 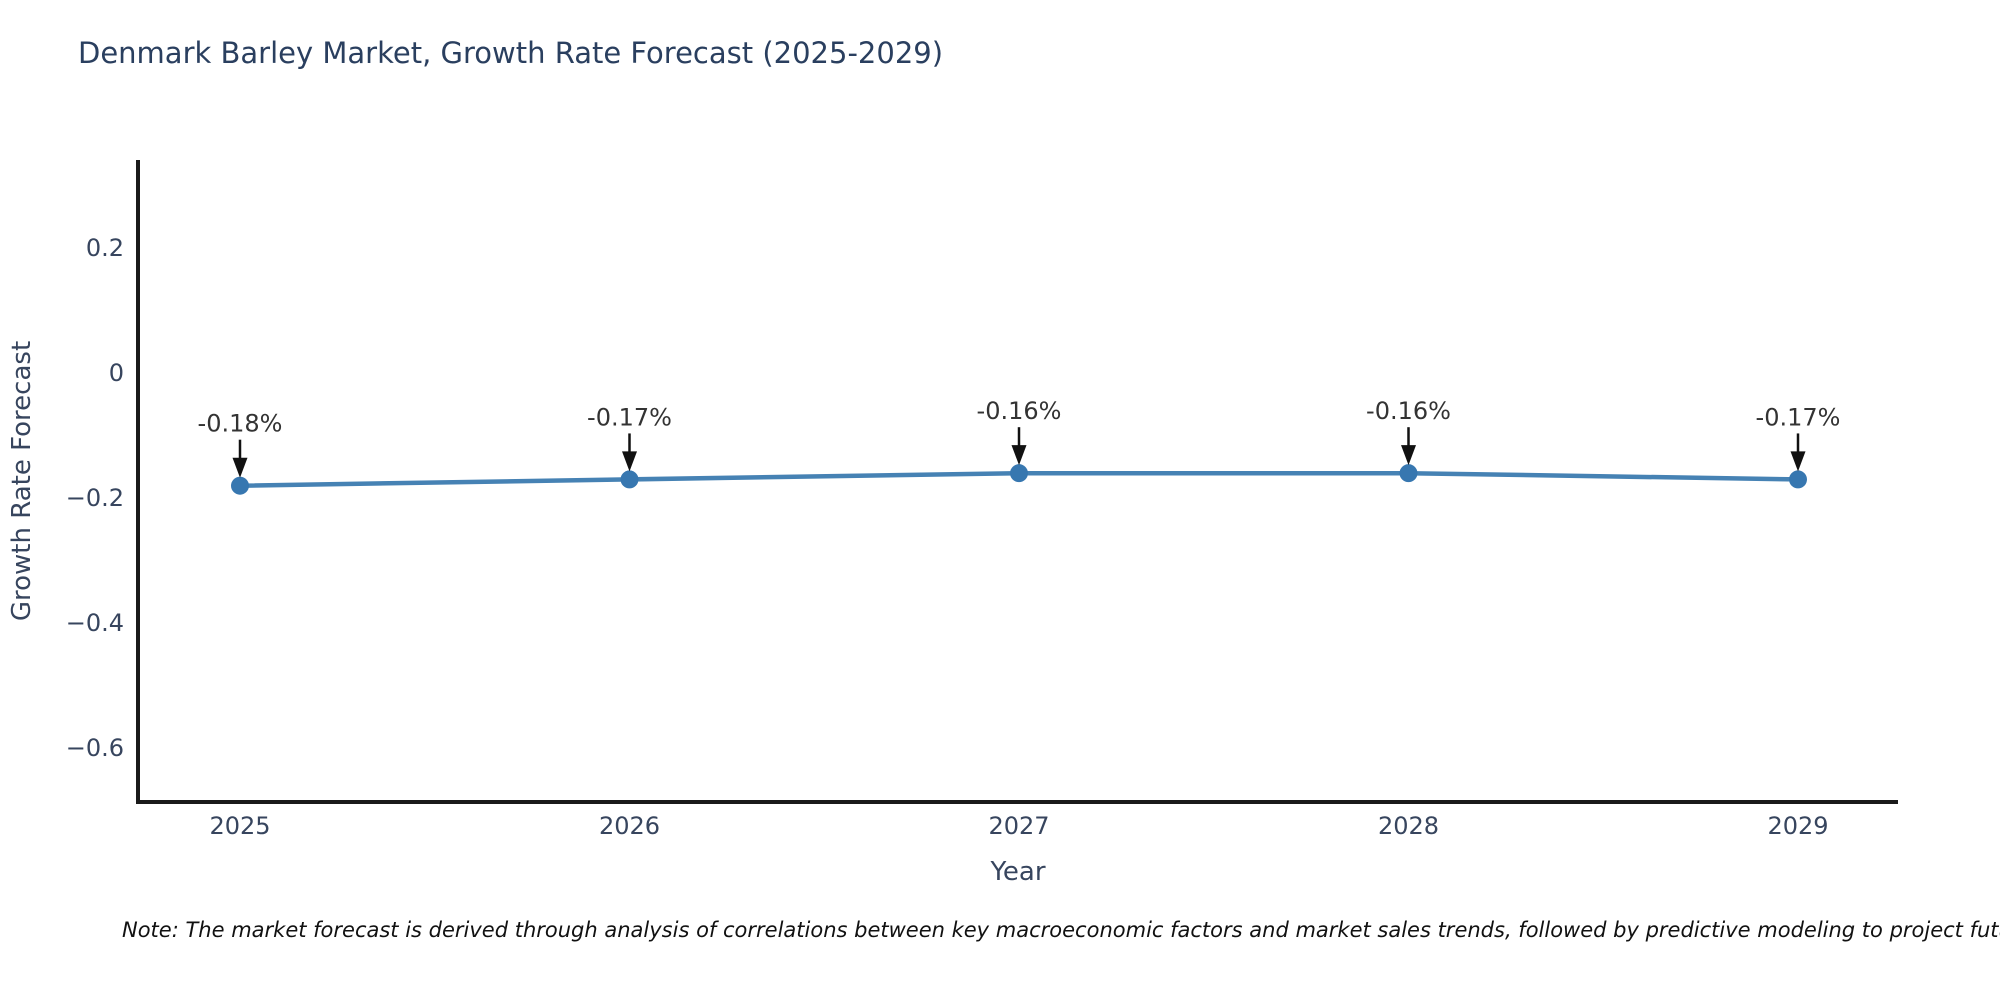 What do you see at coordinates (629, 826) in the screenshot?
I see `x-tick-label: 2026` at bounding box center [629, 826].